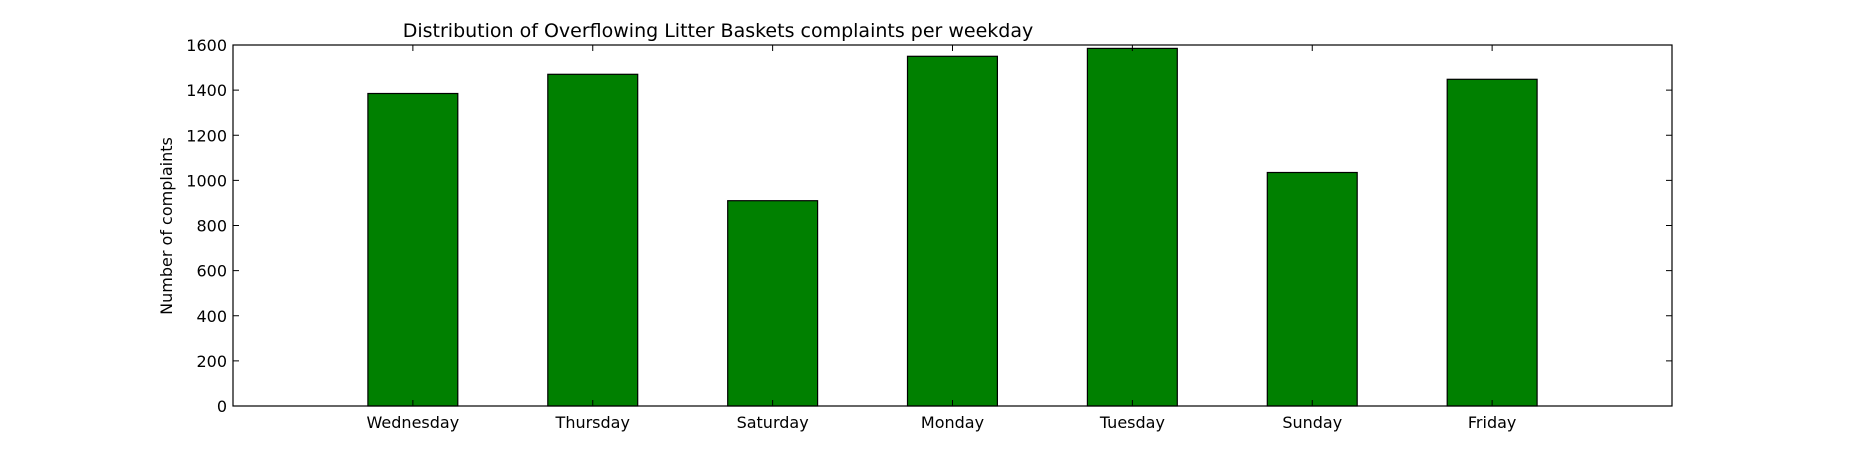  I want to click on x-tick-label: Monday, so click(952, 422).